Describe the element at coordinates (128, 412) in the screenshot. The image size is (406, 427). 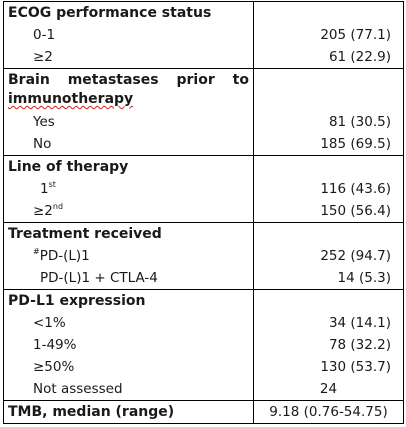
I see `section-header-tmb: TMB, median (range)` at that location.